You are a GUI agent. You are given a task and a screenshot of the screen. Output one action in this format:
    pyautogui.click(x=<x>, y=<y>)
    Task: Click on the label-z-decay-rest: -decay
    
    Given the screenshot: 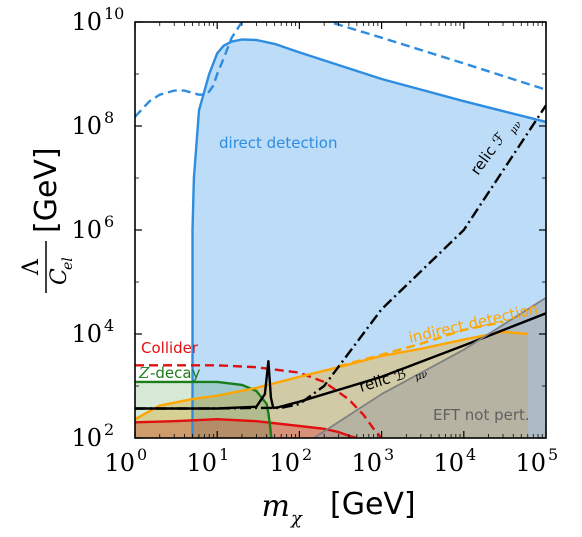 What is the action you would take?
    pyautogui.click(x=175, y=373)
    